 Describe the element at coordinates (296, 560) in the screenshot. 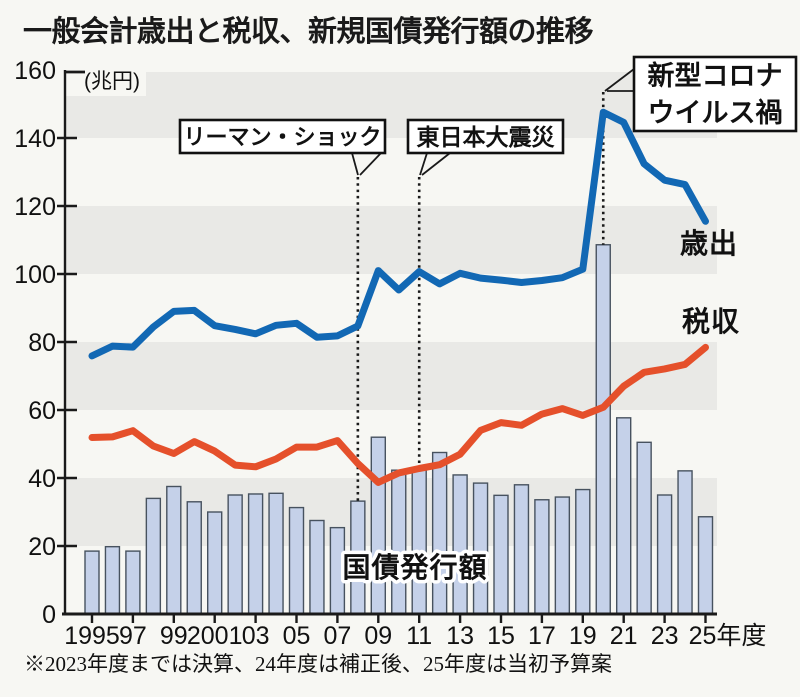

I see `bond-bar-2005` at that location.